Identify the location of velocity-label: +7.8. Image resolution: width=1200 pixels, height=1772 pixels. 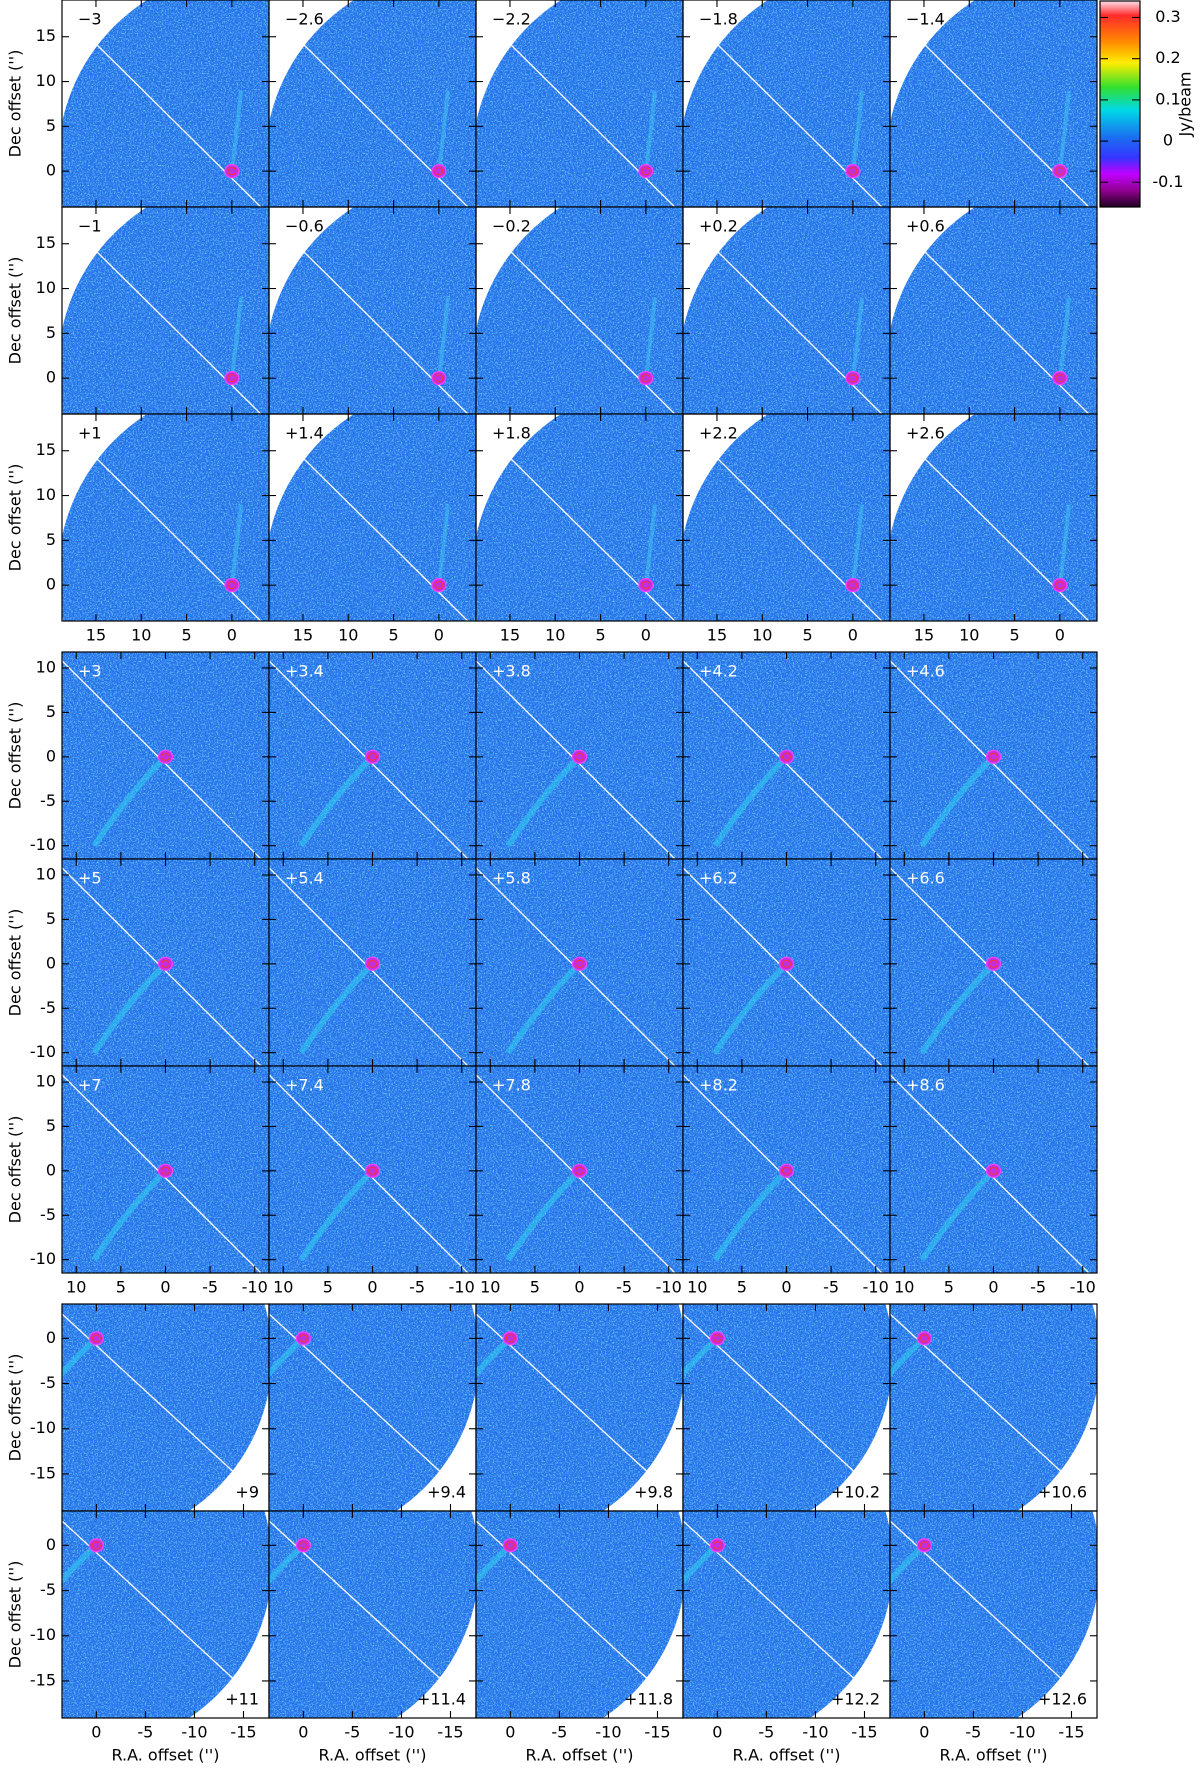
(511, 1085).